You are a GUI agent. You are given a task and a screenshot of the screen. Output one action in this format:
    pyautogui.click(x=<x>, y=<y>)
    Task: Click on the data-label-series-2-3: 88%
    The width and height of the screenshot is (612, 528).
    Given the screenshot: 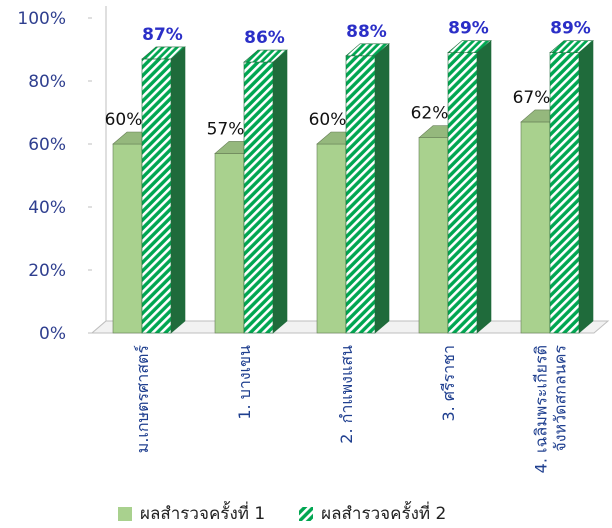 What is the action you would take?
    pyautogui.click(x=366, y=32)
    